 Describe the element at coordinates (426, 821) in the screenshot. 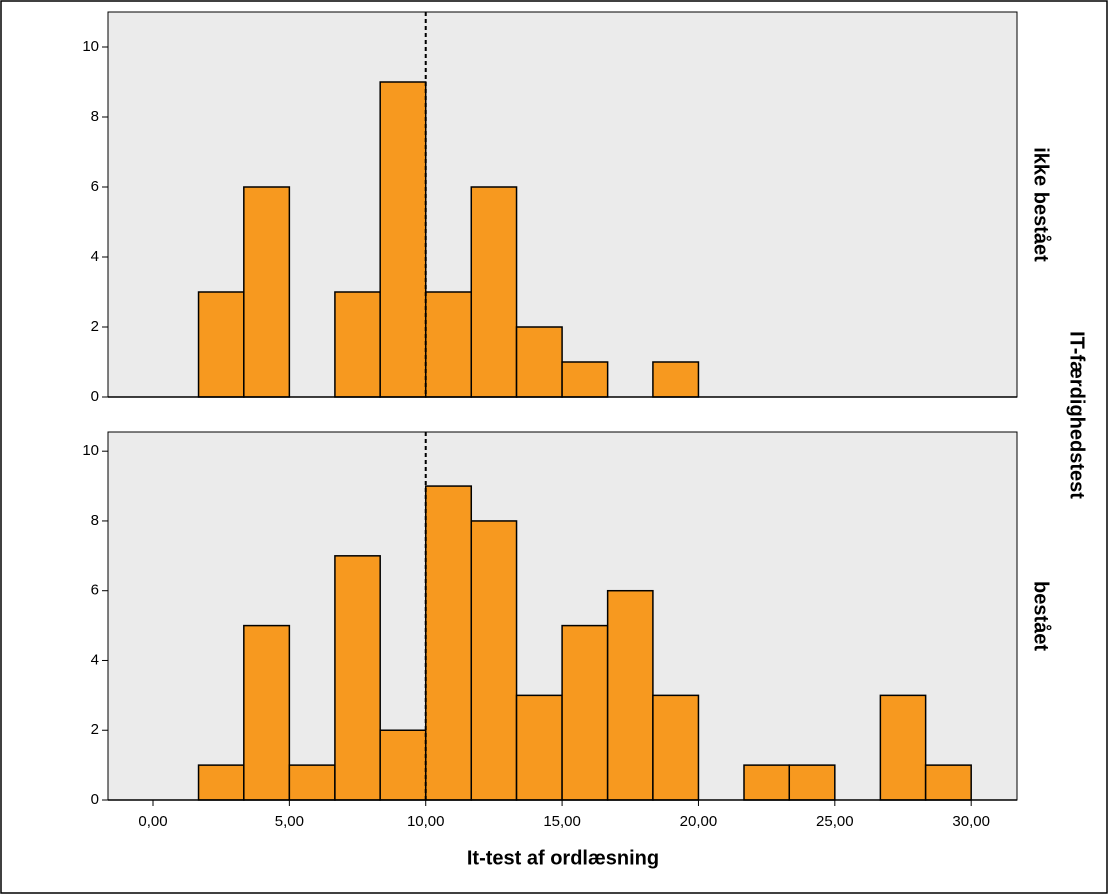

I see `x-tick-label: 10,00` at that location.